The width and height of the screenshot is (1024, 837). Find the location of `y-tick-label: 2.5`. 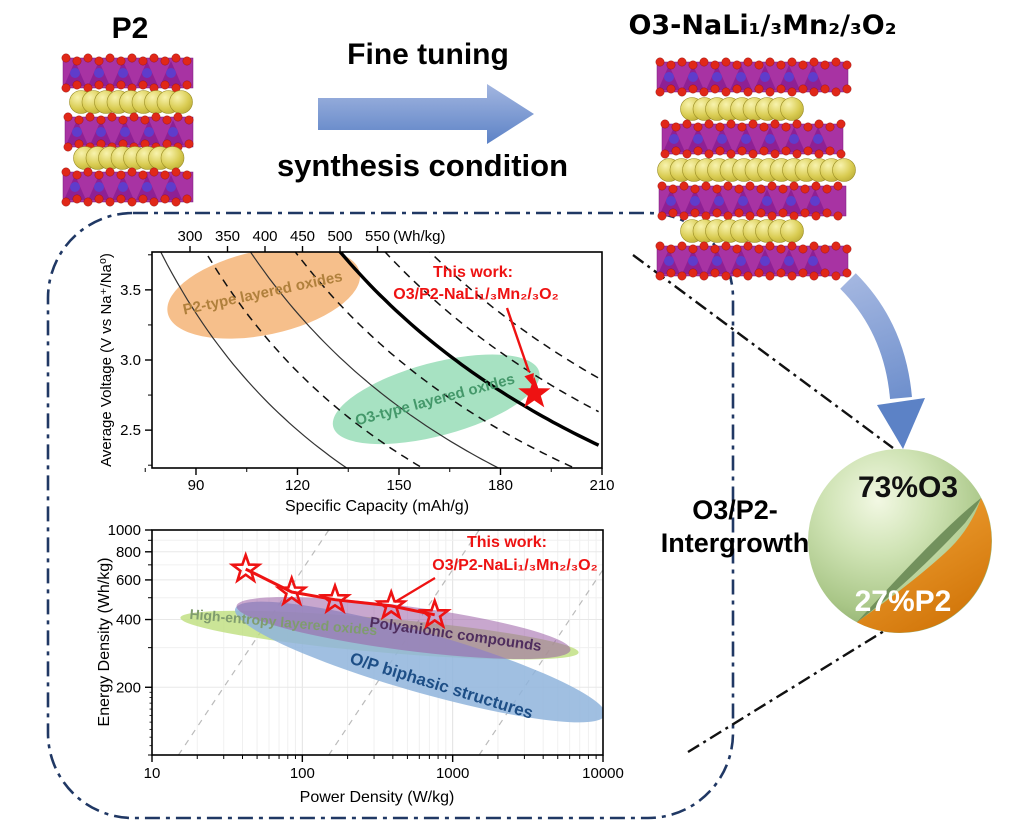

y-tick-label: 2.5 is located at coordinates (130, 430).